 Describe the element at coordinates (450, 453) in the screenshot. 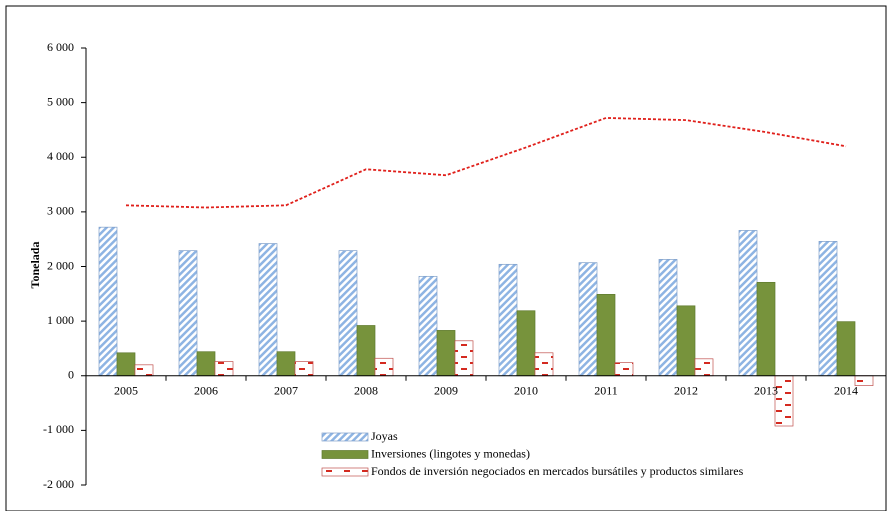

I see `legend-label: Inversiones (lingotes y monedas)` at that location.